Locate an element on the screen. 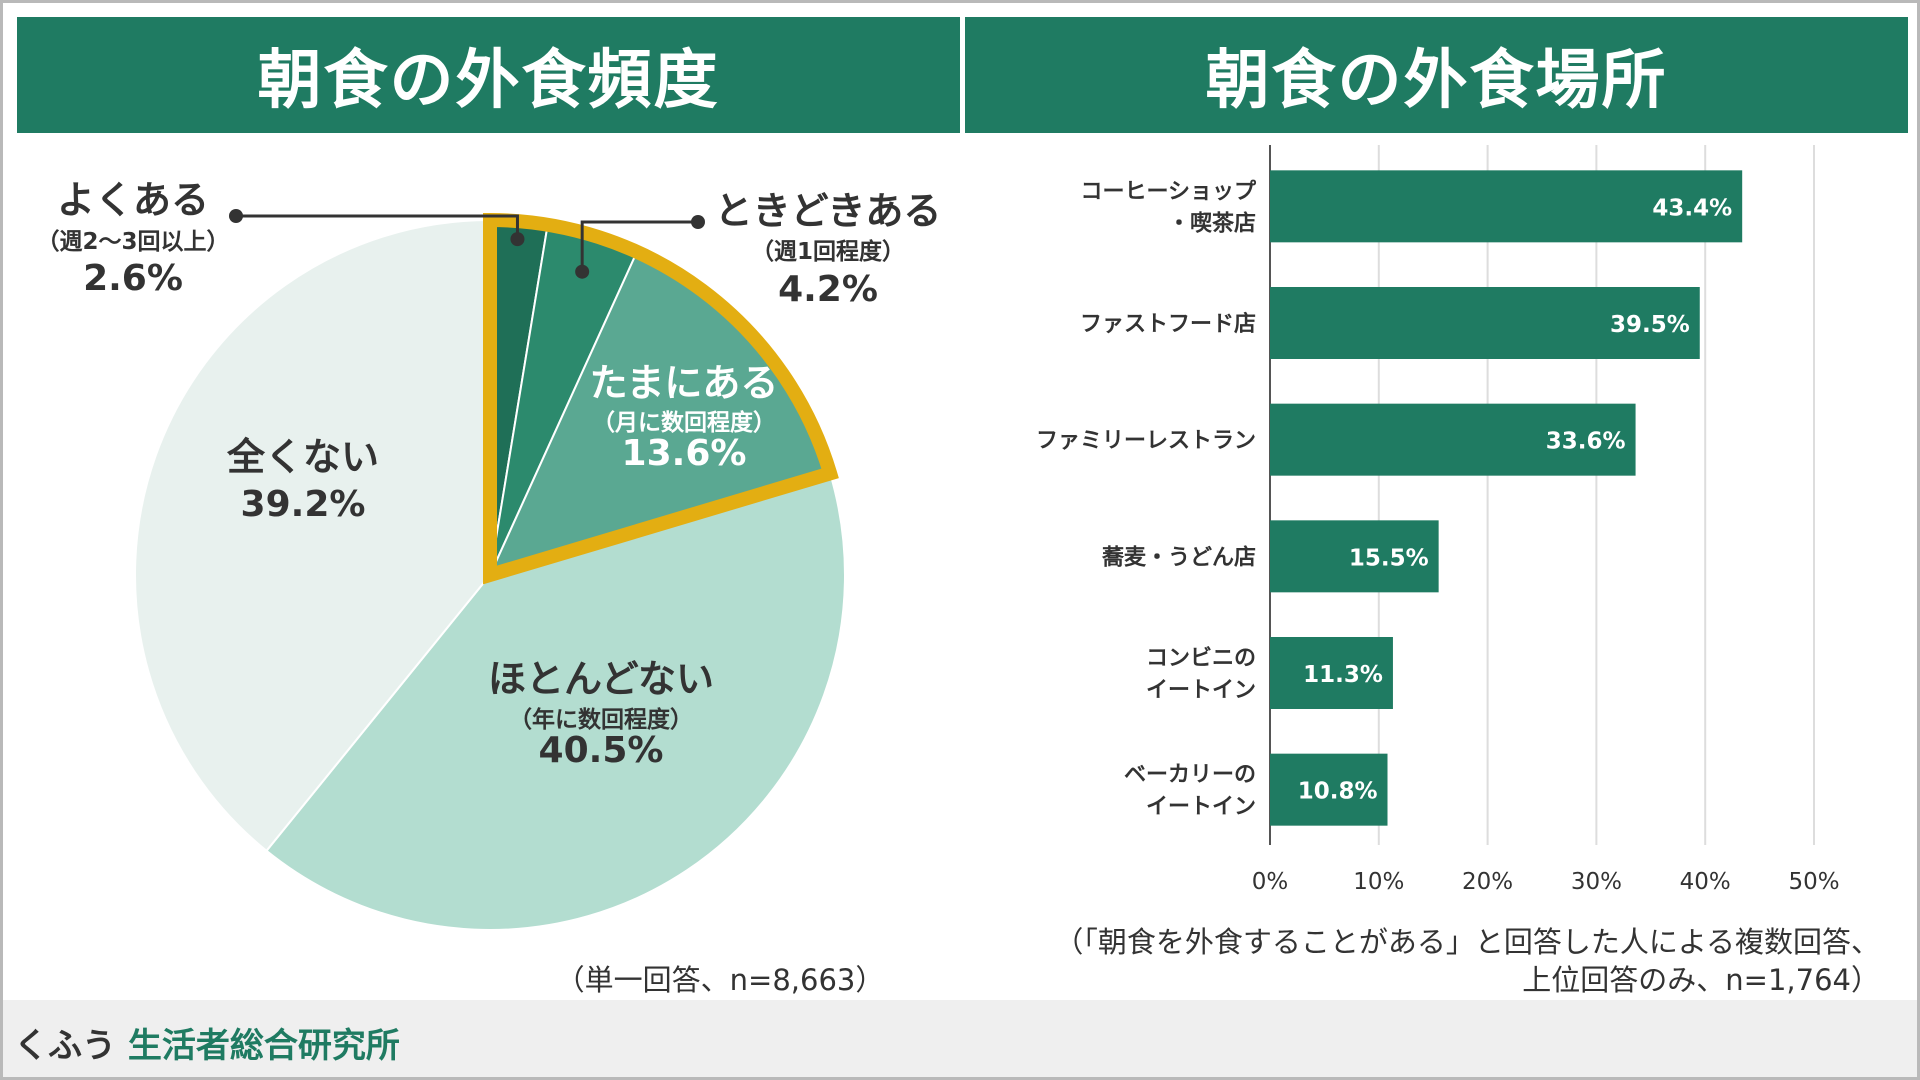 The height and width of the screenshot is (1080, 1920). footer-brand: くふう 生活者総合研究所 is located at coordinates (207, 1042).